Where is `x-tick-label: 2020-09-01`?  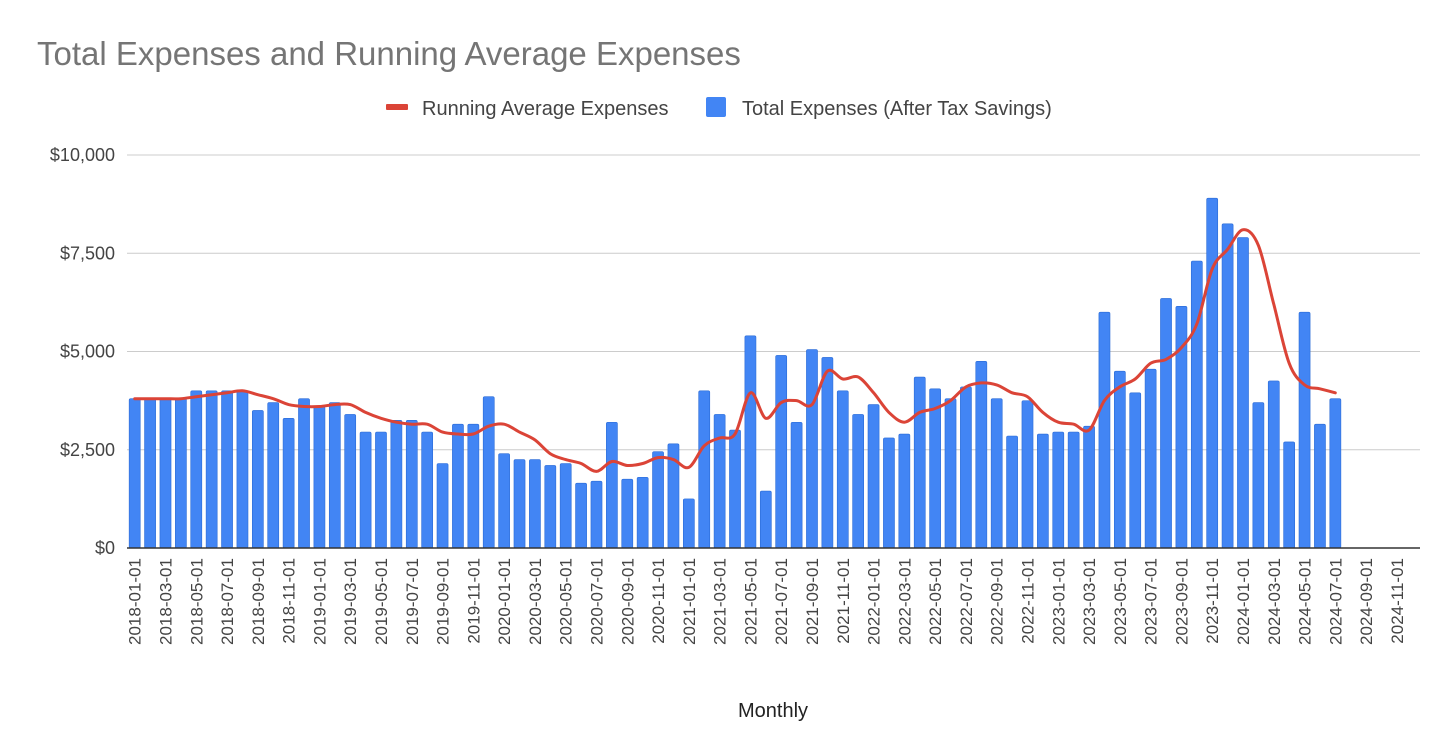
x-tick-label: 2020-09-01 is located at coordinates (627, 601).